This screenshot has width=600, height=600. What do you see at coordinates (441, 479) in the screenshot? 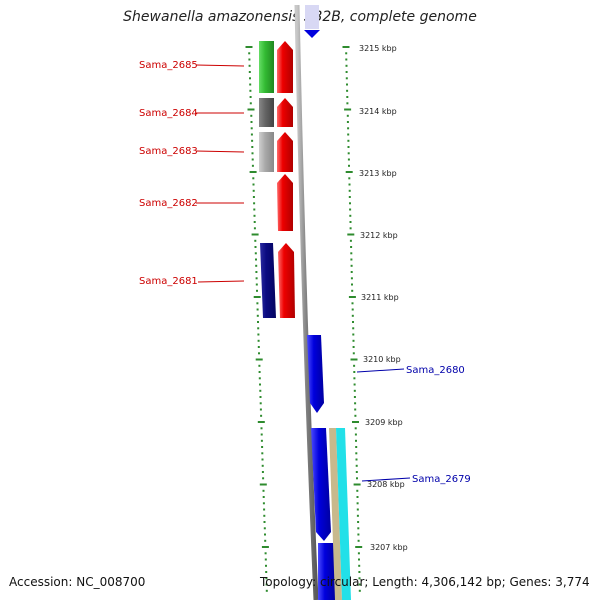
I see `gene-label-sama-2679: Sama_2679` at bounding box center [441, 479].